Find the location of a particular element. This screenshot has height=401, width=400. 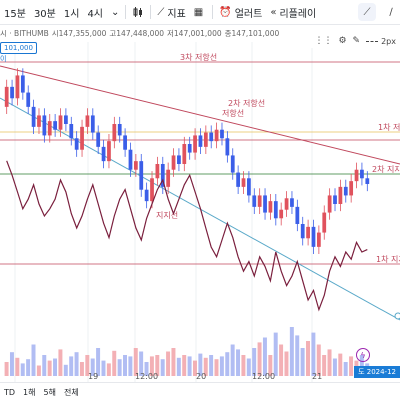

pencil-icon: ✎ is located at coordinates (356, 41).